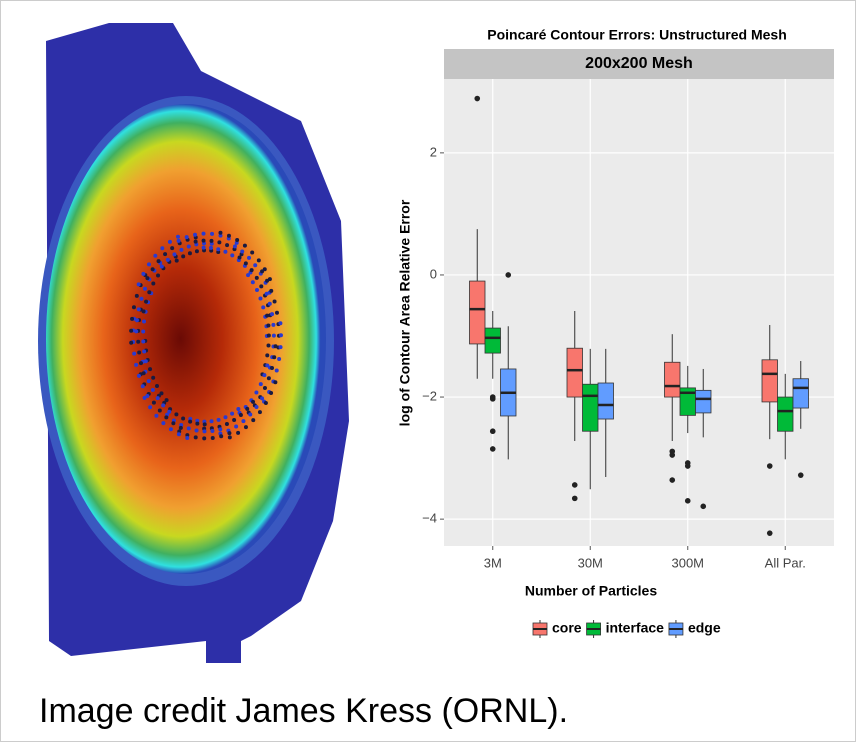  Describe the element at coordinates (785, 562) in the screenshot. I see `x-tick-label: All Par.` at that location.